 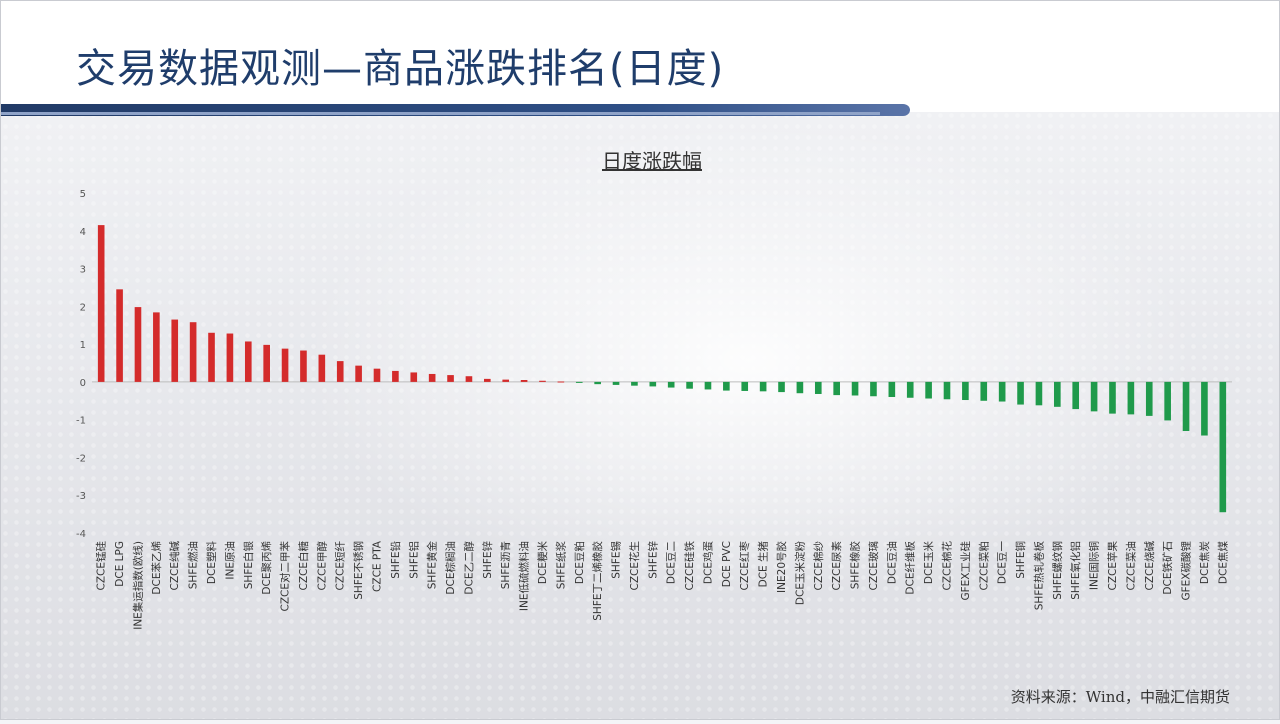 I want to click on x-category-label: DCE豆一, so click(x=1003, y=563).